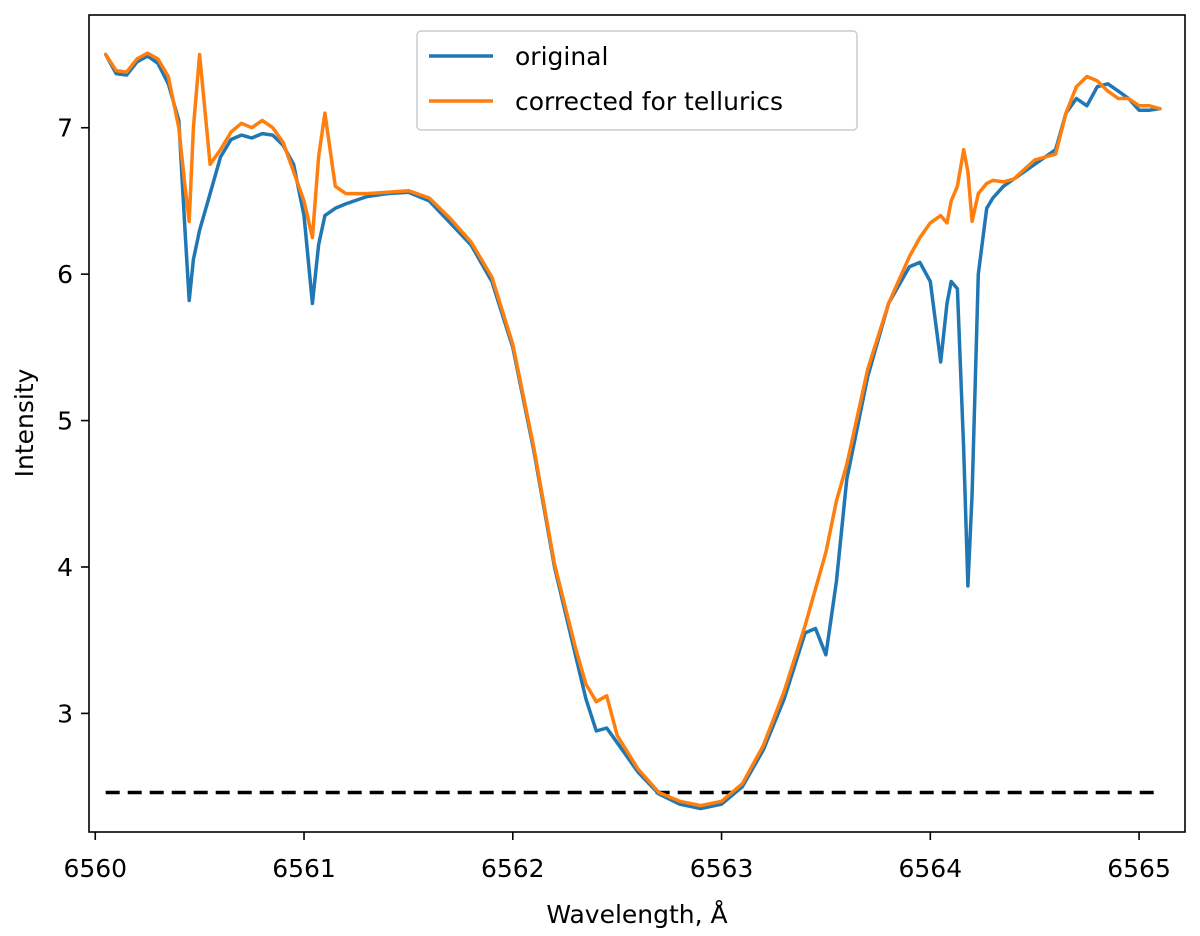 This screenshot has width=1200, height=936. Describe the element at coordinates (65, 713) in the screenshot. I see `y-tick-label: 3` at that location.